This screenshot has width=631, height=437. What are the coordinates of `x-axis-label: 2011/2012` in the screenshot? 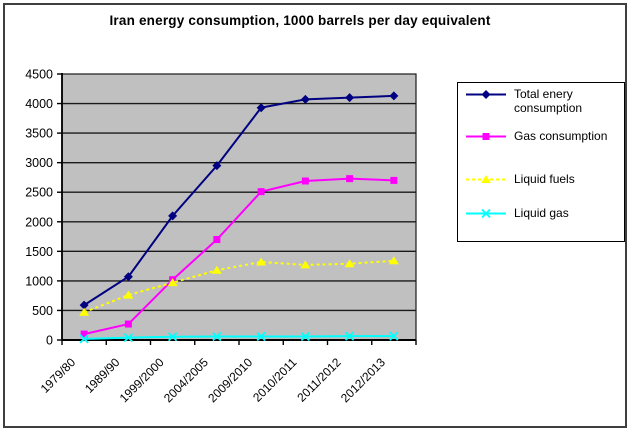 It's located at (319, 380).